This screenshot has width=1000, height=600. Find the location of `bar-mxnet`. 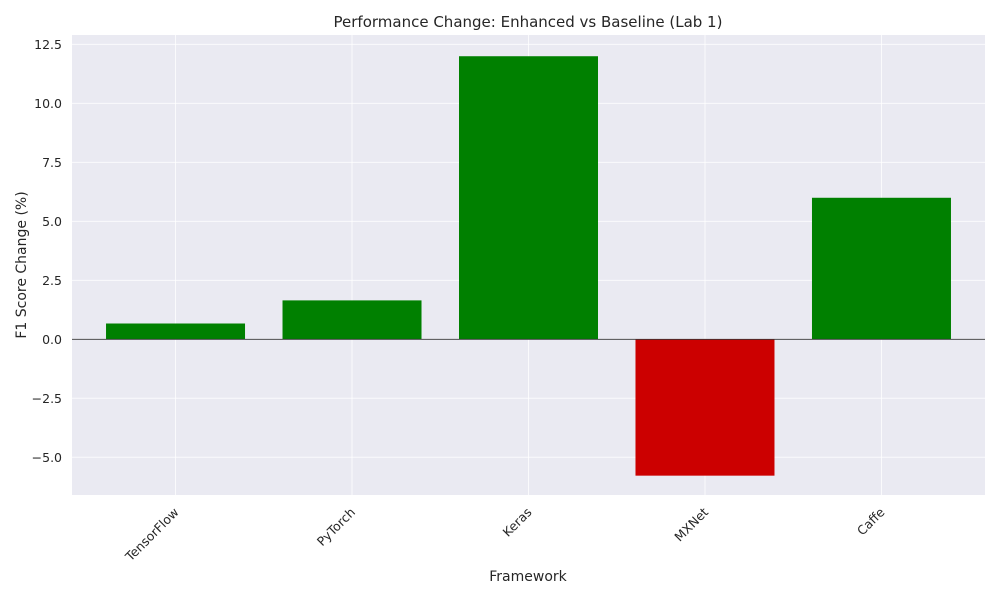

bar-mxnet is located at coordinates (705, 407).